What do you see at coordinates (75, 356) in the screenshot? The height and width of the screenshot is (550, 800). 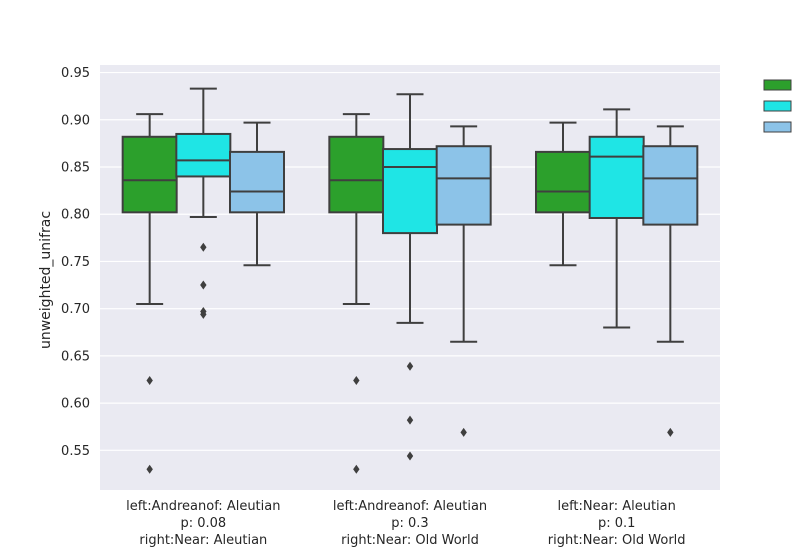 I see `y-tick-label: 0.65` at bounding box center [75, 356].